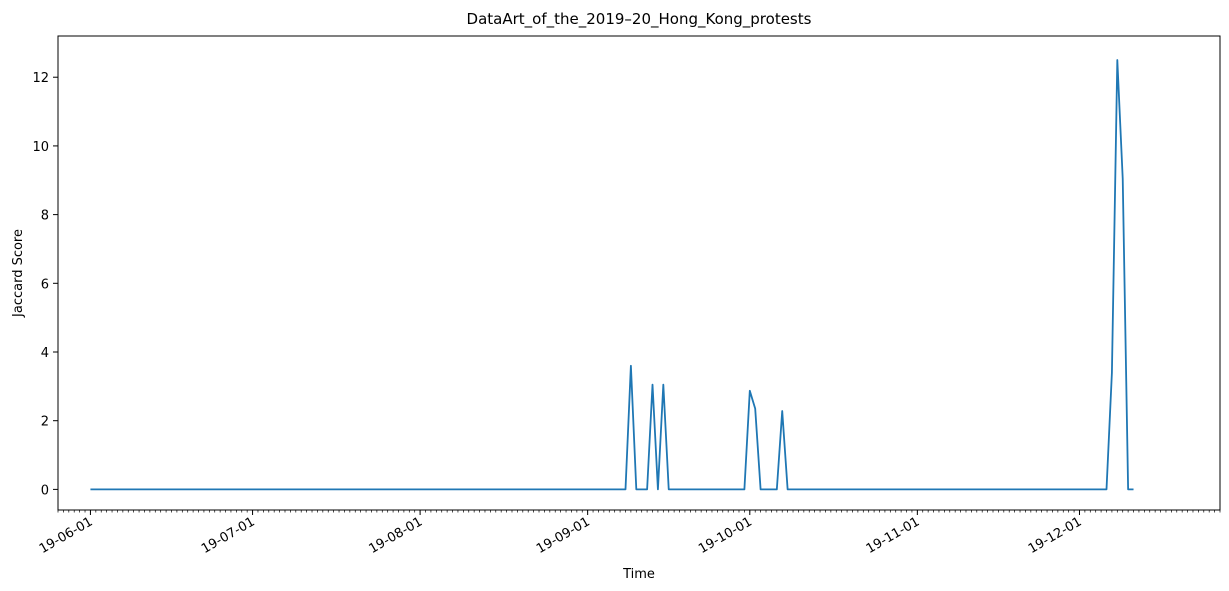 The image size is (1229, 591). What do you see at coordinates (45, 490) in the screenshot?
I see `y-tick-label: 0` at bounding box center [45, 490].